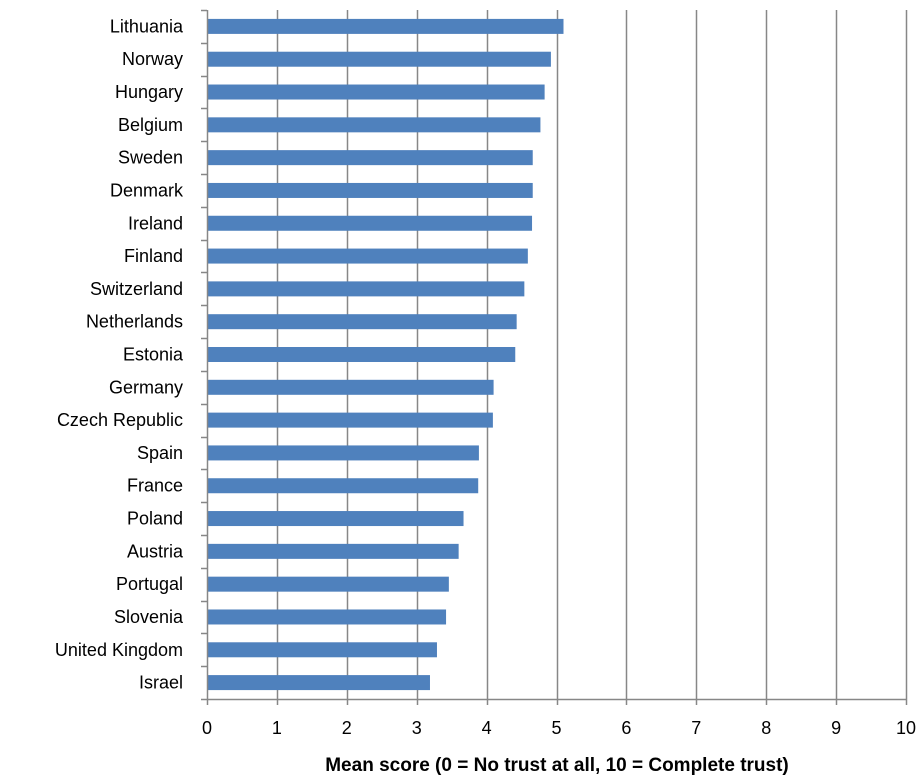 The image size is (921, 782). What do you see at coordinates (277, 728) in the screenshot?
I see `x-tick-label-1: 1` at bounding box center [277, 728].